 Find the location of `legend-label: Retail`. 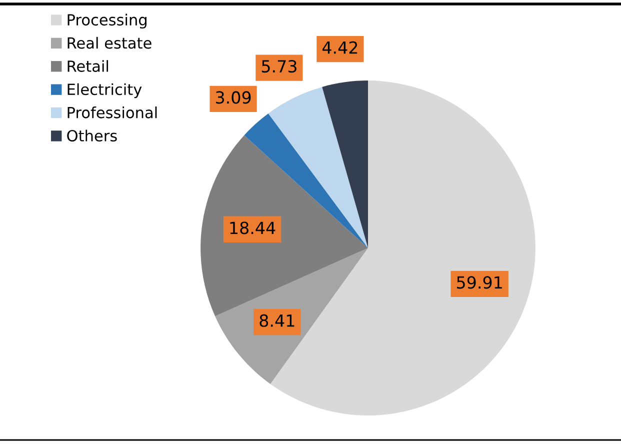

legend-label: Retail is located at coordinates (88, 66).